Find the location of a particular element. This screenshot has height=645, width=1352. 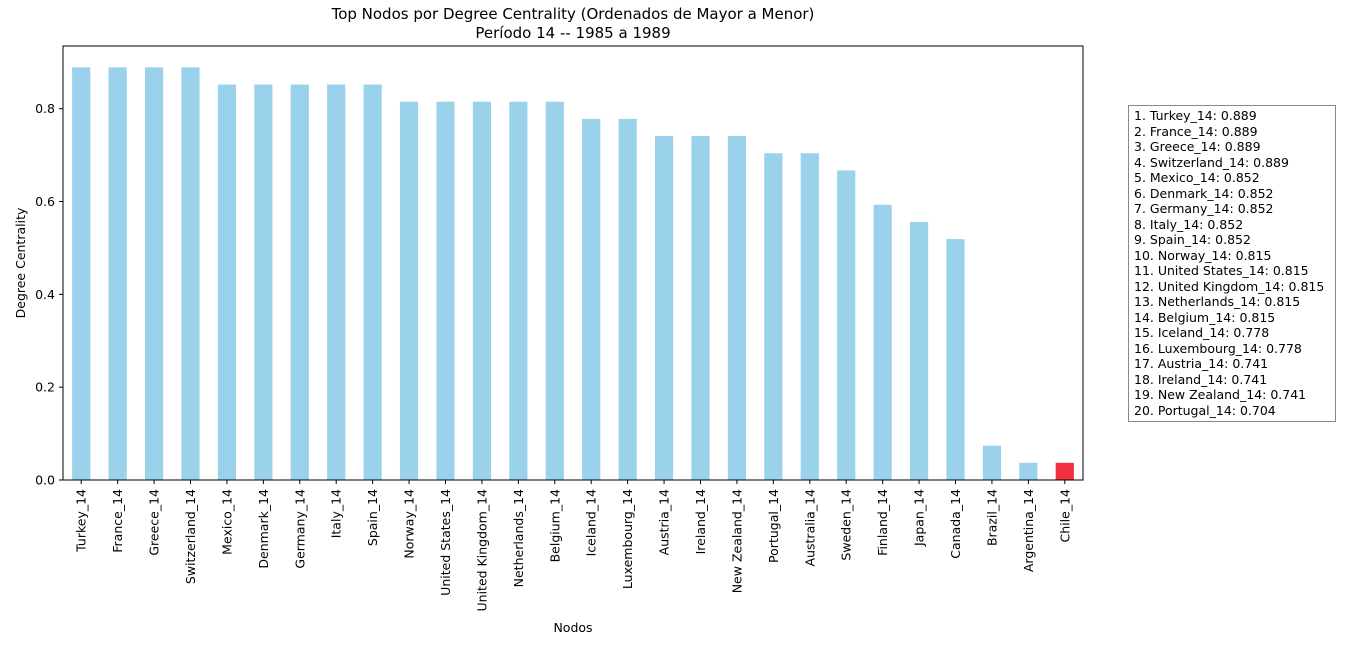

x-tick-label: Norway_14 is located at coordinates (409, 524).